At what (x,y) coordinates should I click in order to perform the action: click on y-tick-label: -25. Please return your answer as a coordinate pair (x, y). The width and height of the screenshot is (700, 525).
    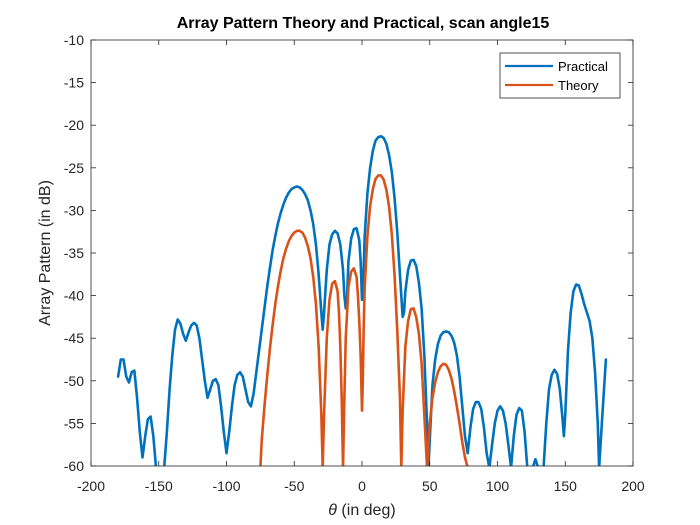
    Looking at the image, I should click on (74, 168).